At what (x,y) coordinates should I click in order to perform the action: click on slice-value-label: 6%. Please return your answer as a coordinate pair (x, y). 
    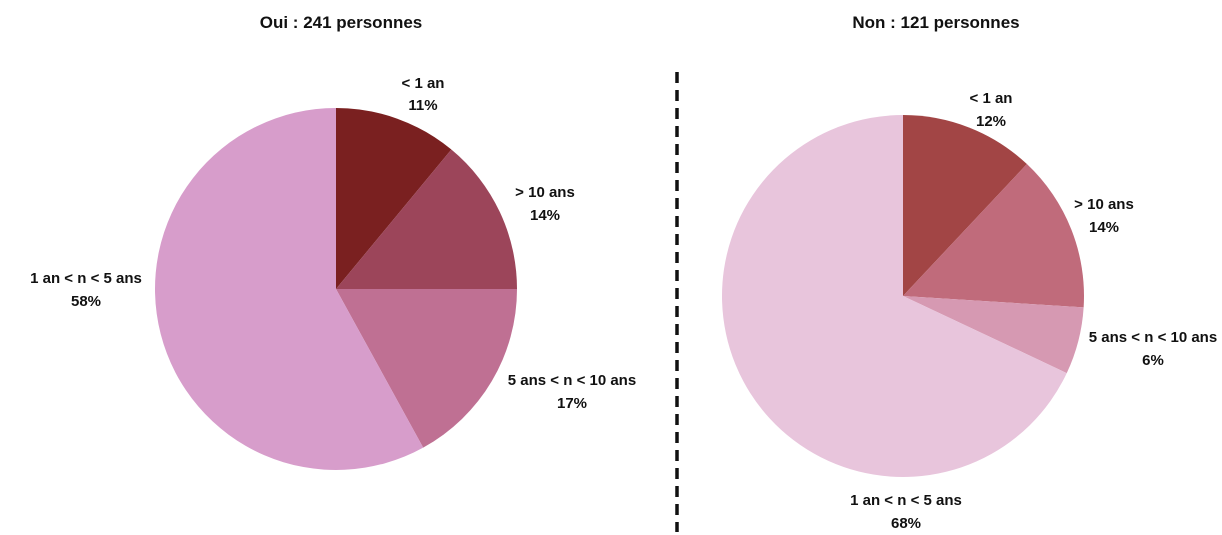
    Looking at the image, I should click on (1153, 360).